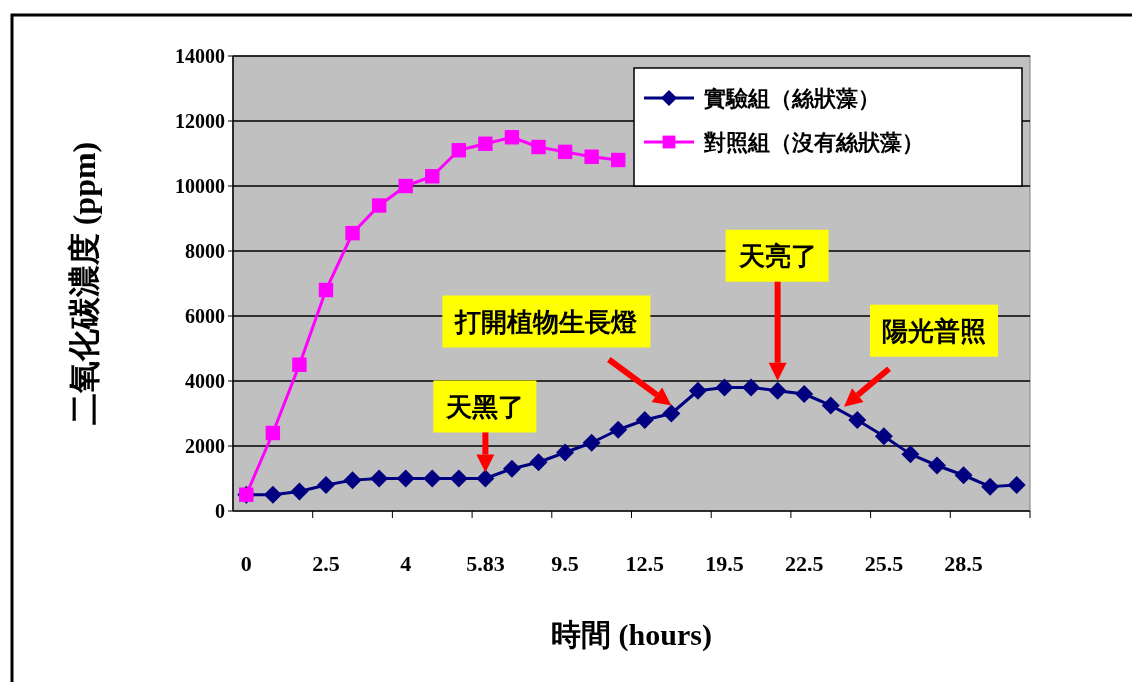  Describe the element at coordinates (804, 563) in the screenshot. I see `x-tick-label: 22.5` at that location.